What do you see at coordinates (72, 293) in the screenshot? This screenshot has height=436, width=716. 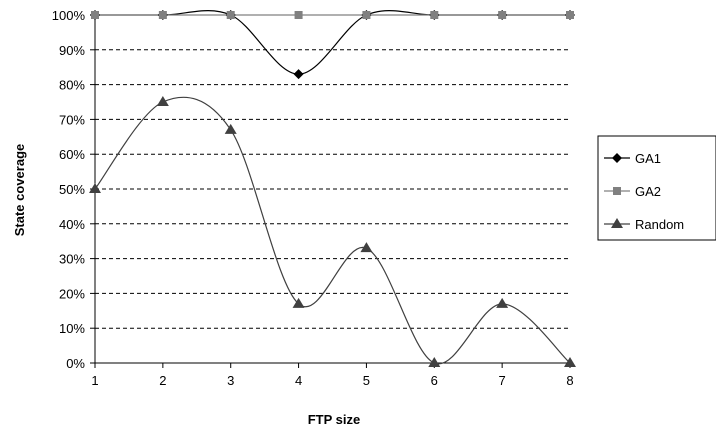 I see `y-tick-label: 20%` at bounding box center [72, 293].